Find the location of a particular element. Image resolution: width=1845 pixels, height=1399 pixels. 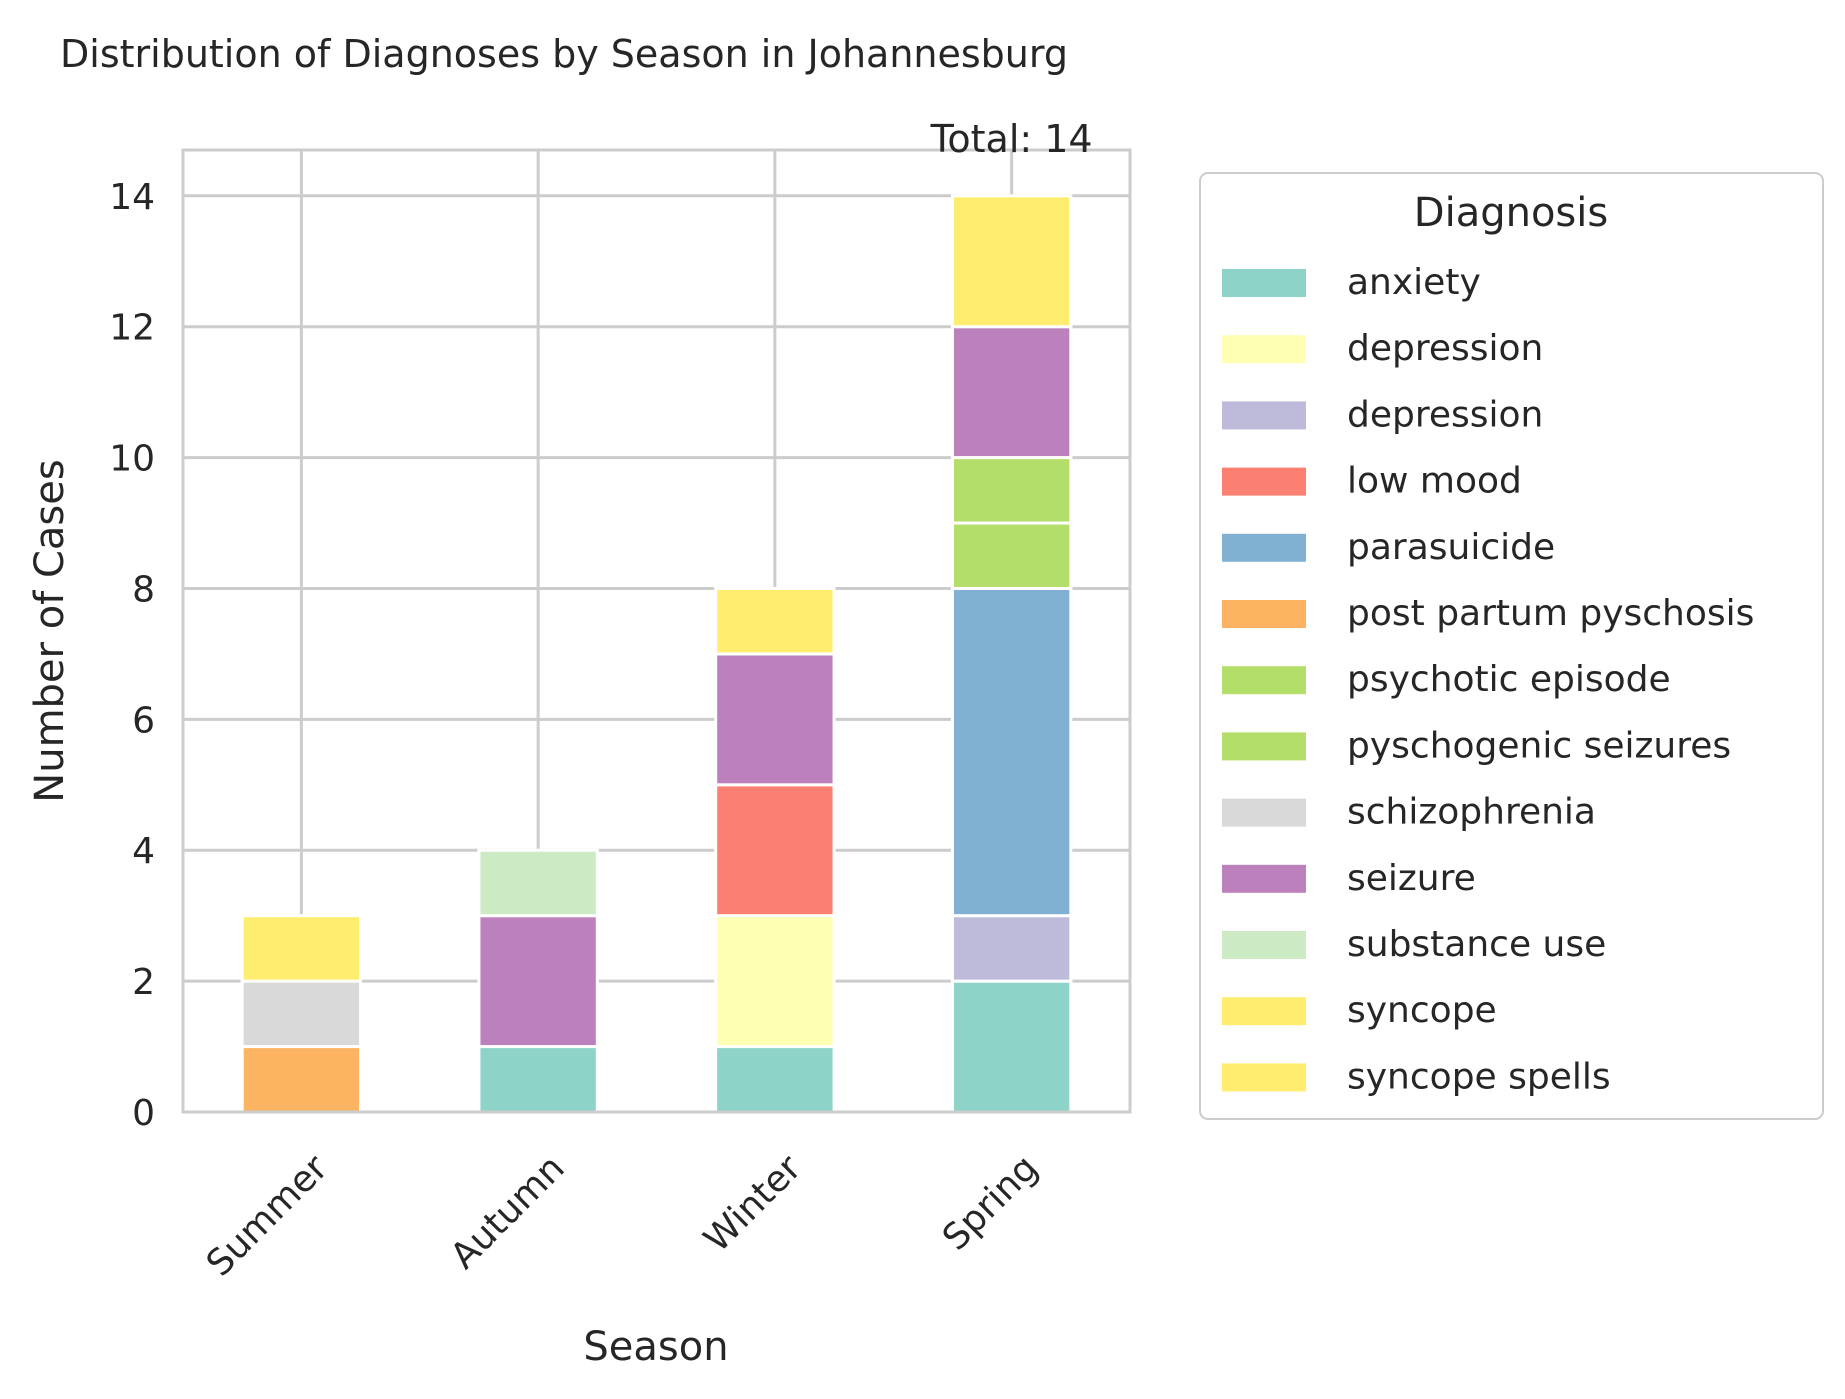

y-tick-label: 4 is located at coordinates (143, 851).